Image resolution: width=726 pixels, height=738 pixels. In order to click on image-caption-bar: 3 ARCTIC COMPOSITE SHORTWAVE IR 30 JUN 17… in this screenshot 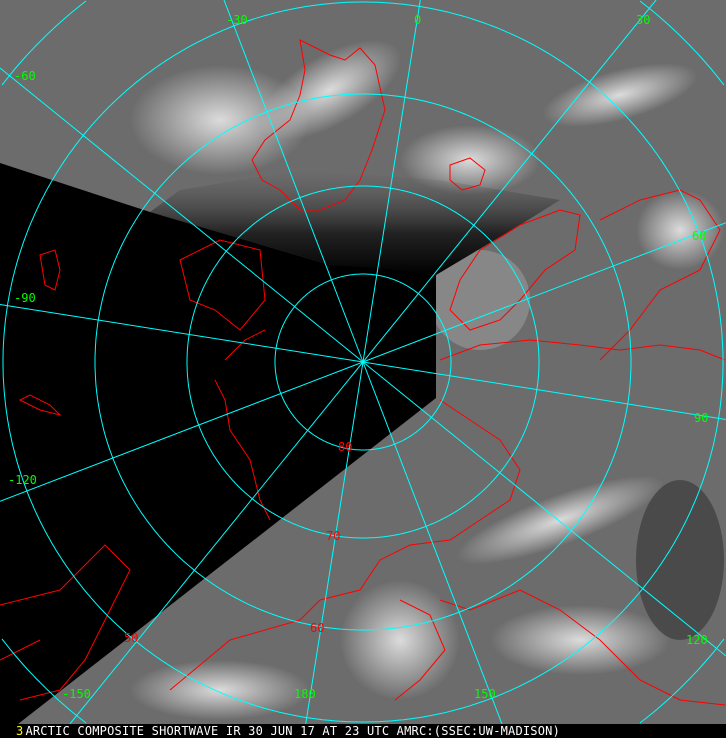, I will do `click(363, 731)`.